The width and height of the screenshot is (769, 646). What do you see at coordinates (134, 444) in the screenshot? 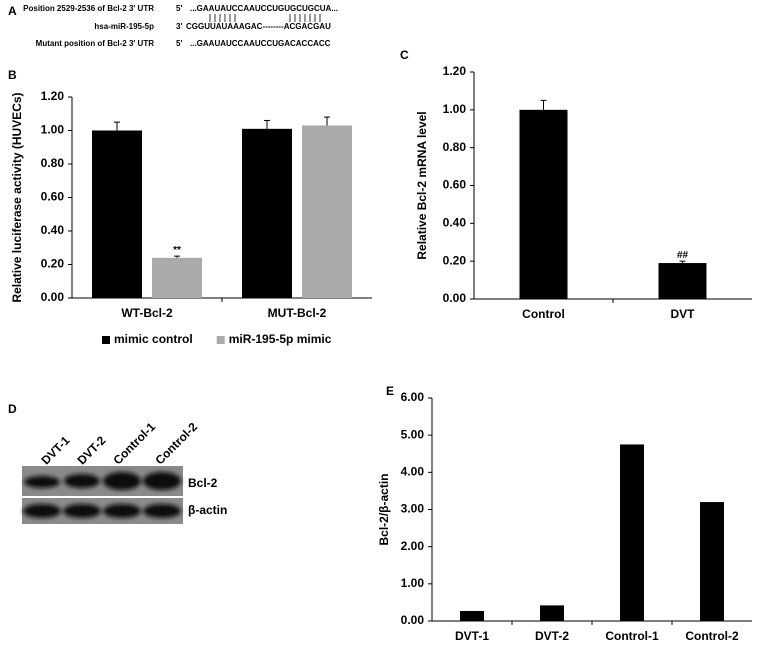
I see `lane-label: Control-1` at bounding box center [134, 444].